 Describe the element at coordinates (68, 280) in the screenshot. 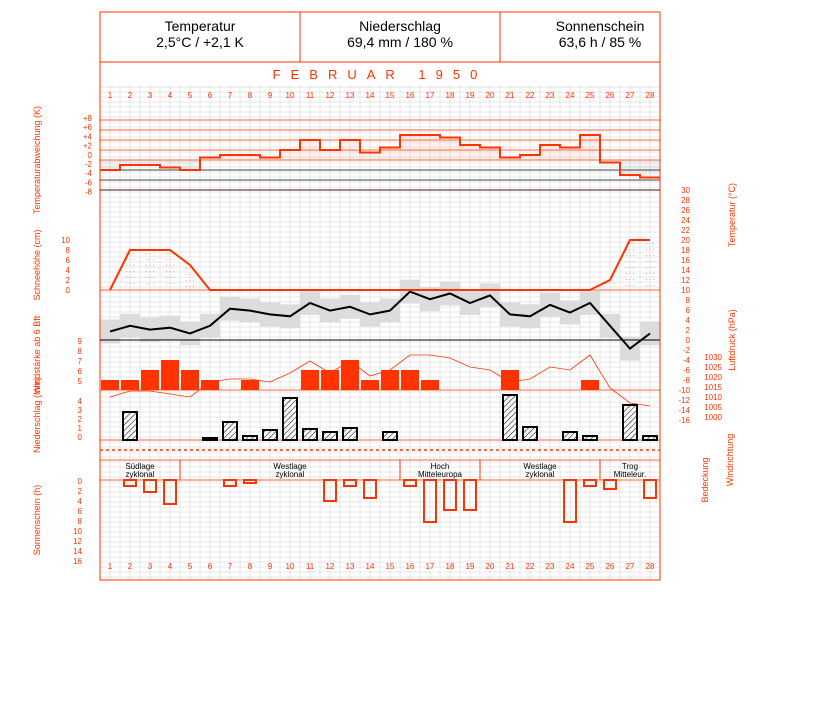

I see `snow-tick: 2` at that location.